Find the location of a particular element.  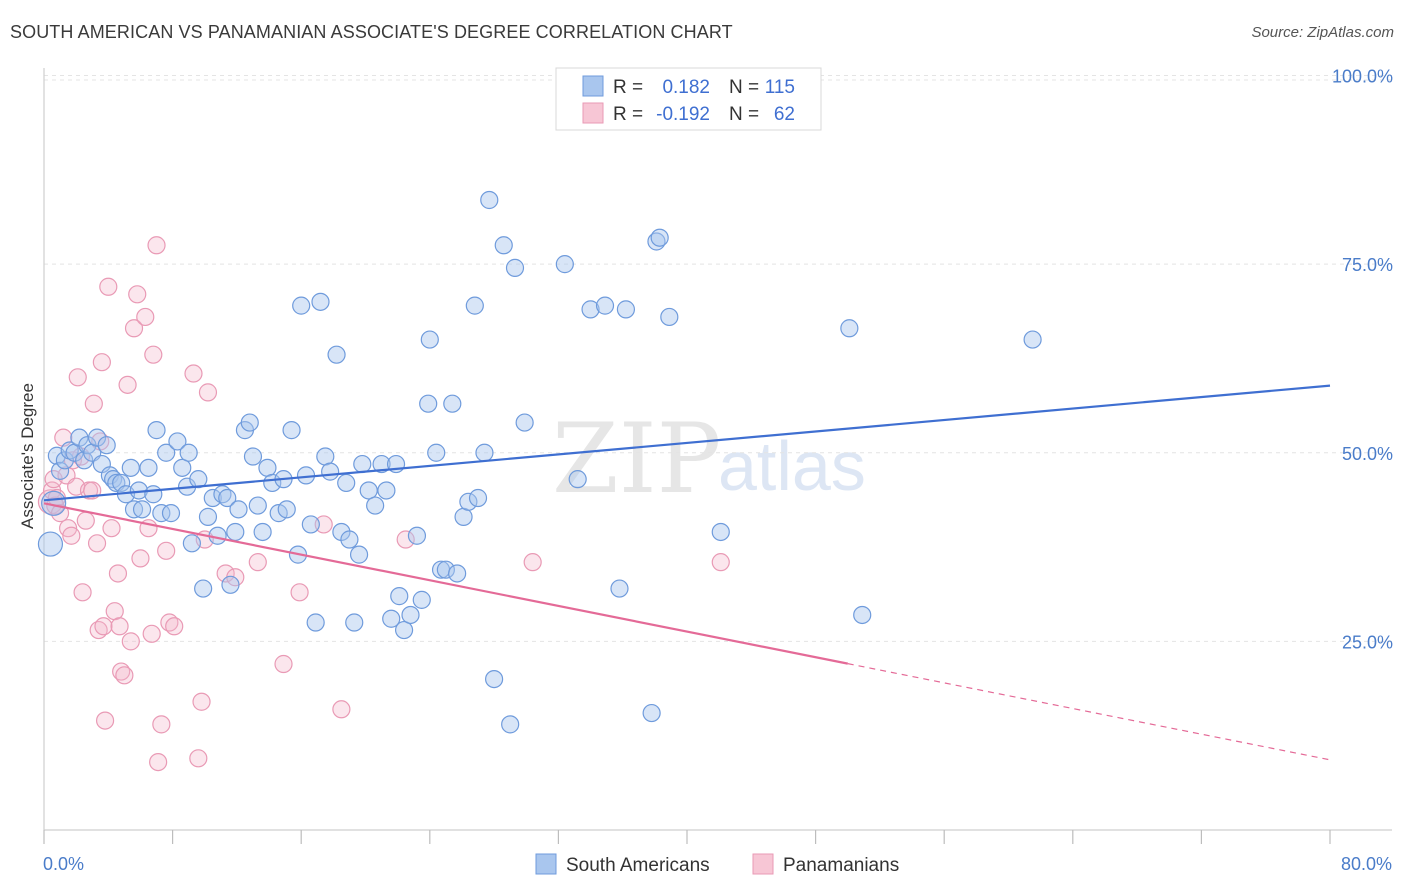

legend-r-label-blue: R = is located at coordinates (628, 87).